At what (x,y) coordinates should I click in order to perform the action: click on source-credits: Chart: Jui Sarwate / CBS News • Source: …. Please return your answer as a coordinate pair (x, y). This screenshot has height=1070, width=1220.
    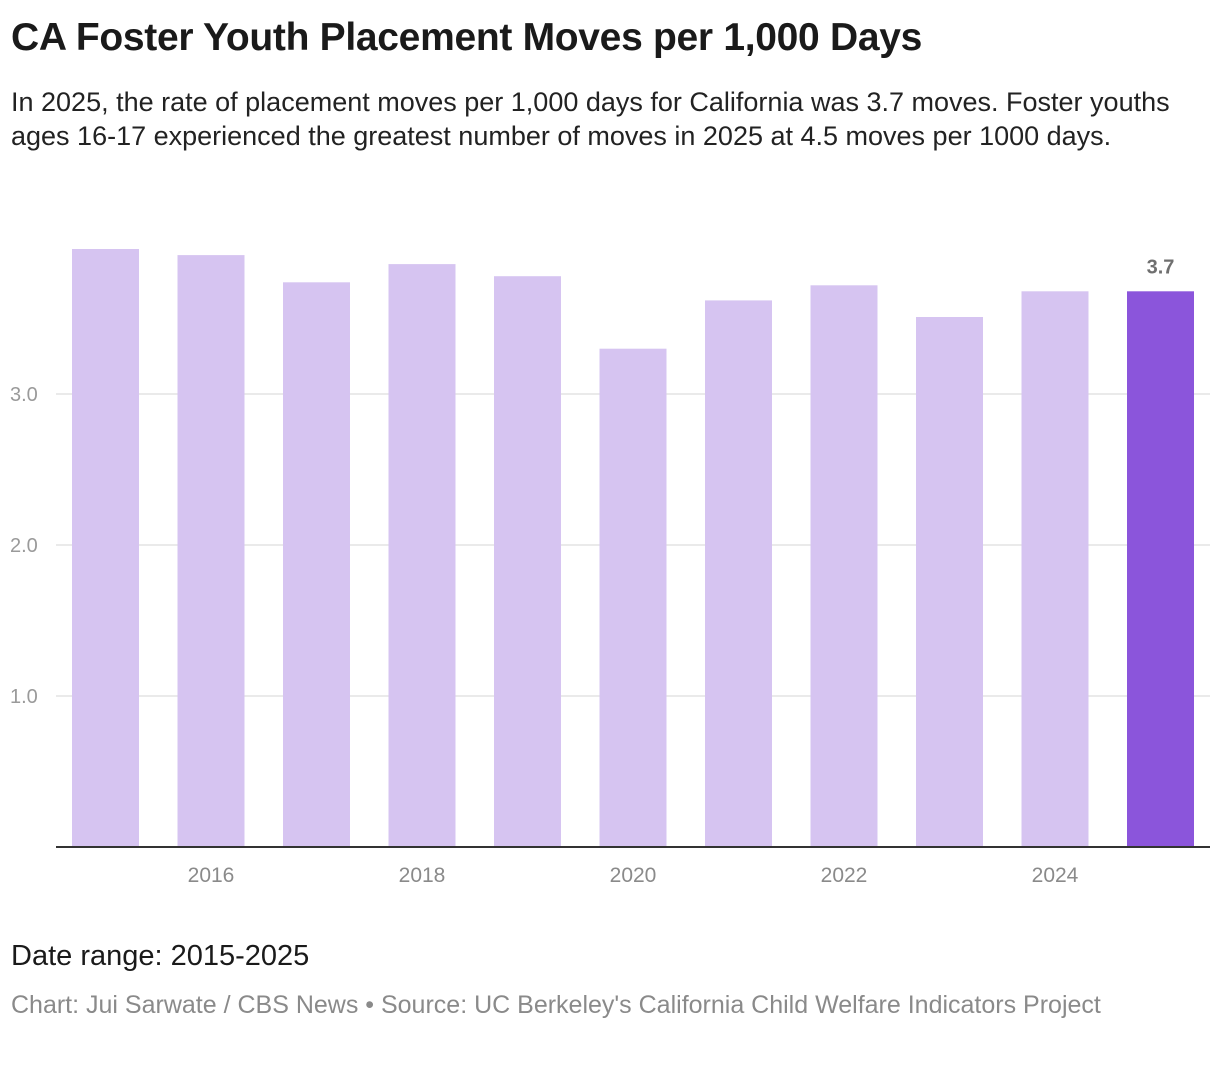
    Looking at the image, I should click on (556, 1005).